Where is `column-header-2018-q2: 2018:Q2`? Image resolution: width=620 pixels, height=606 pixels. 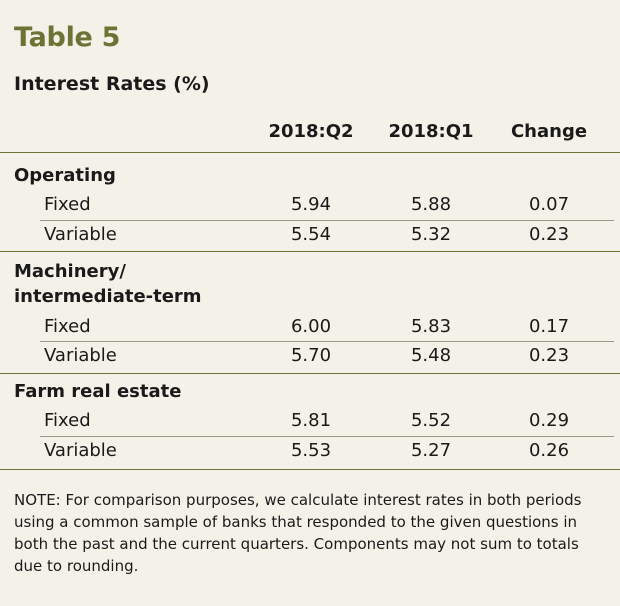 column-header-2018-q2: 2018:Q2 is located at coordinates (311, 131).